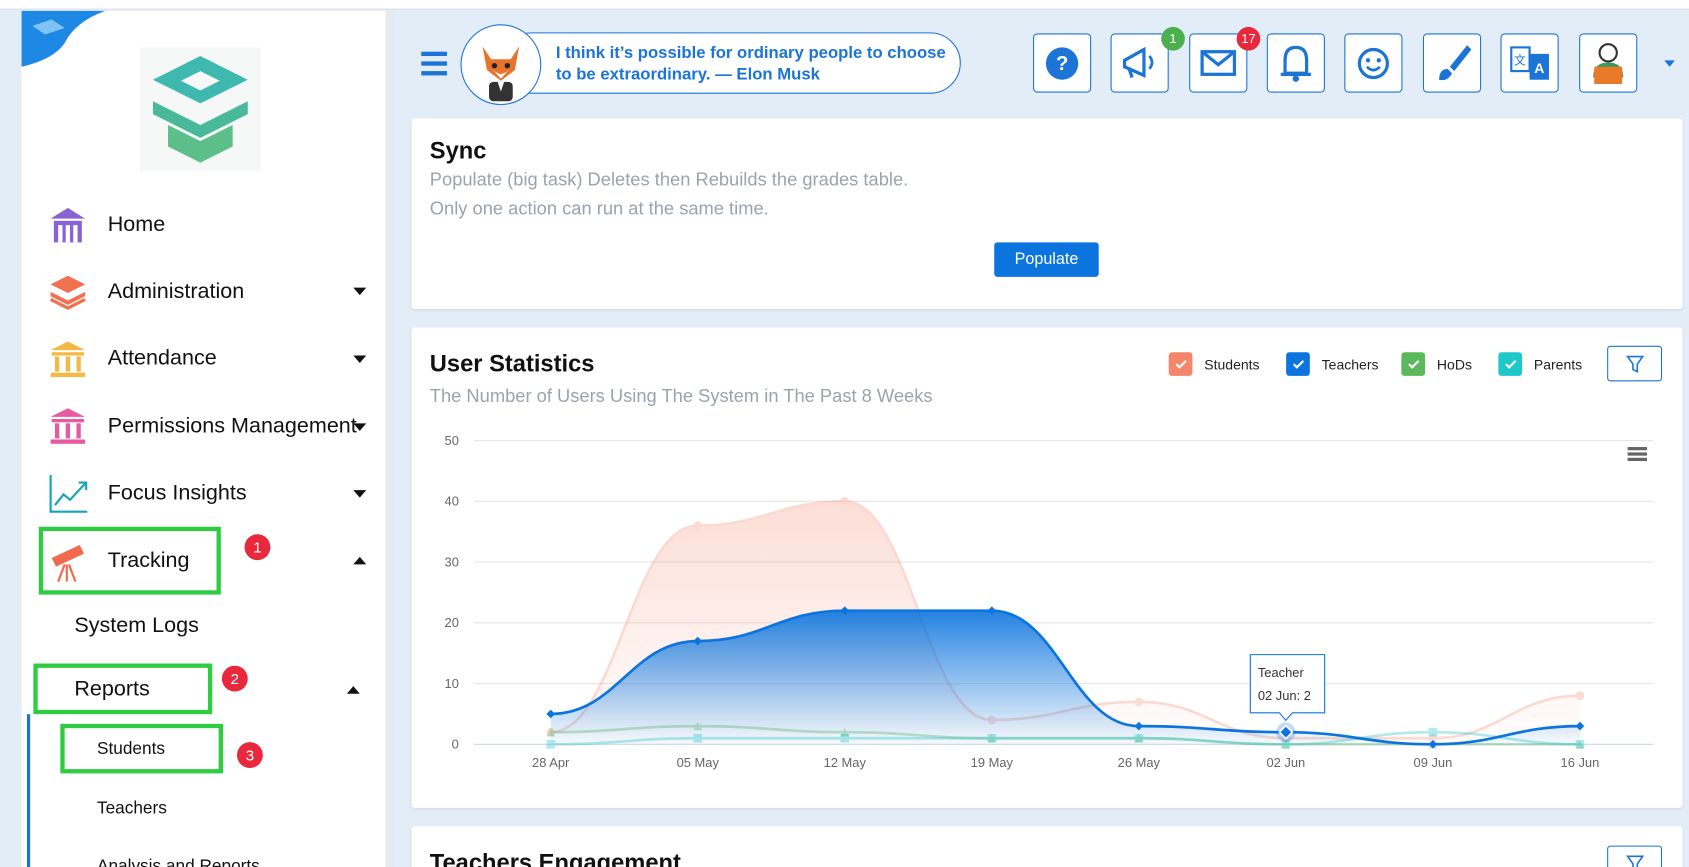  I want to click on tooltip-title: Teacher, so click(1281, 672).